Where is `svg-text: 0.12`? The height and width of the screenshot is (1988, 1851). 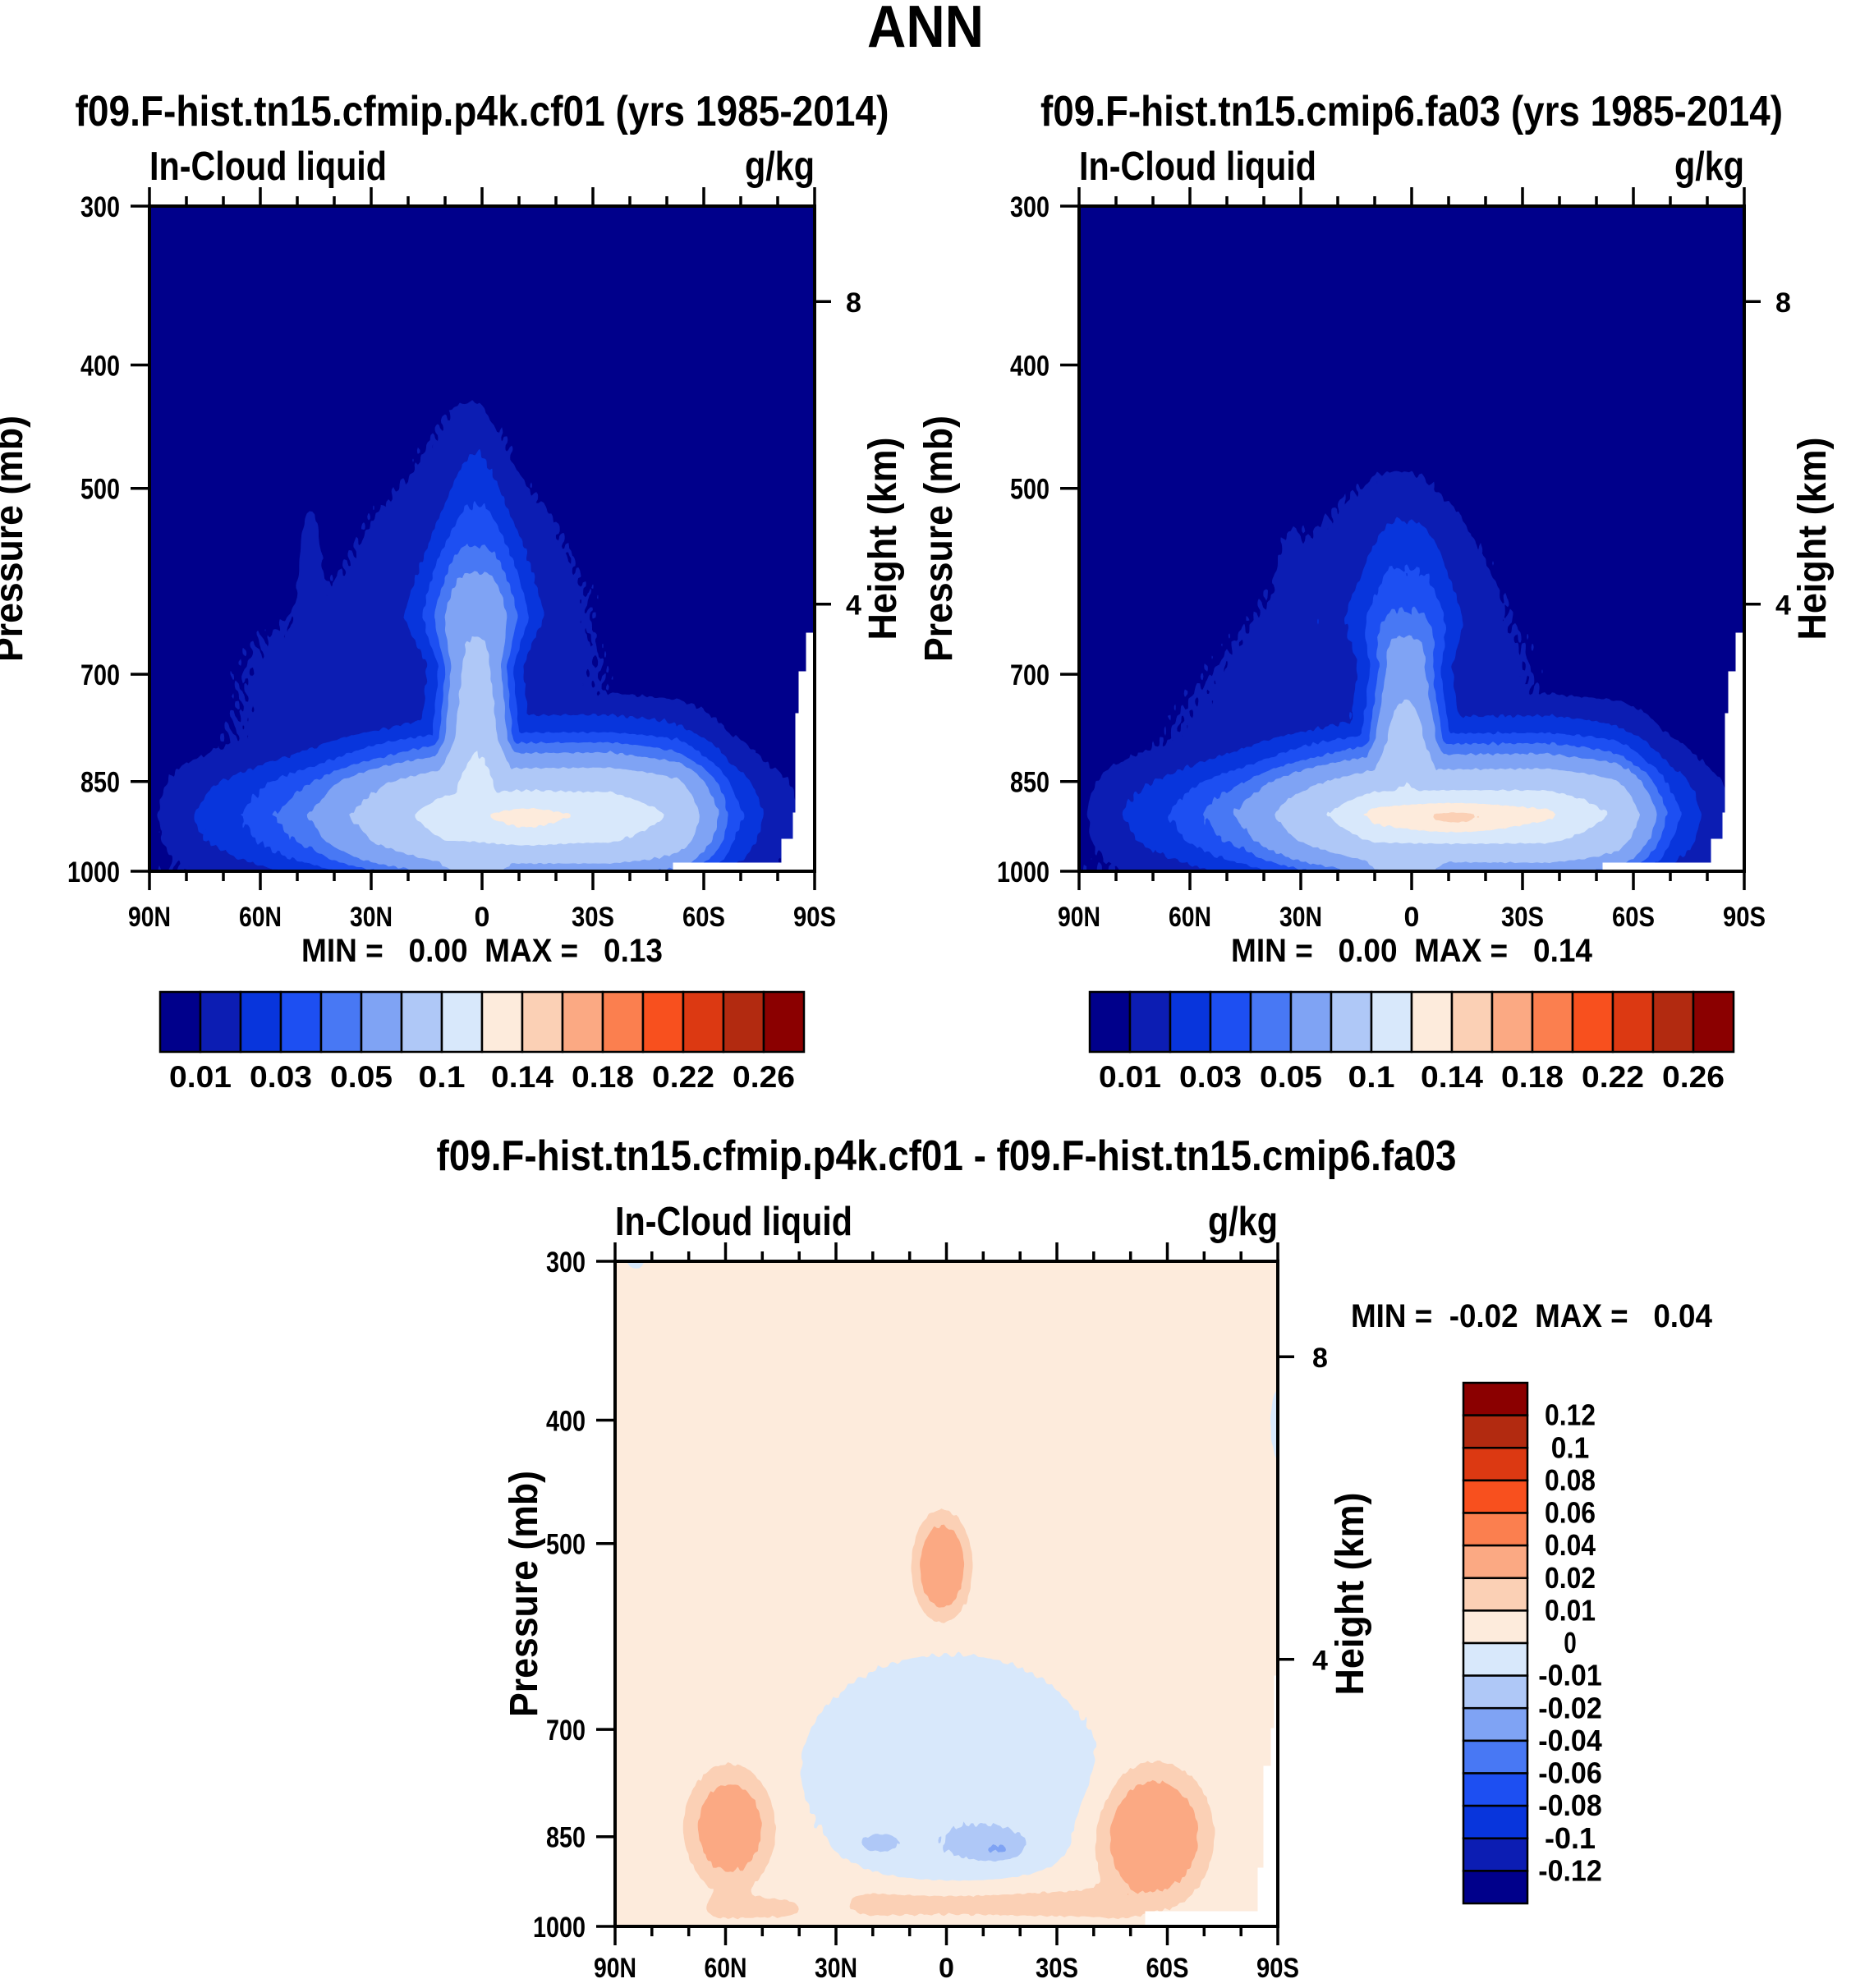
svg-text: 0.12 is located at coordinates (1570, 1415).